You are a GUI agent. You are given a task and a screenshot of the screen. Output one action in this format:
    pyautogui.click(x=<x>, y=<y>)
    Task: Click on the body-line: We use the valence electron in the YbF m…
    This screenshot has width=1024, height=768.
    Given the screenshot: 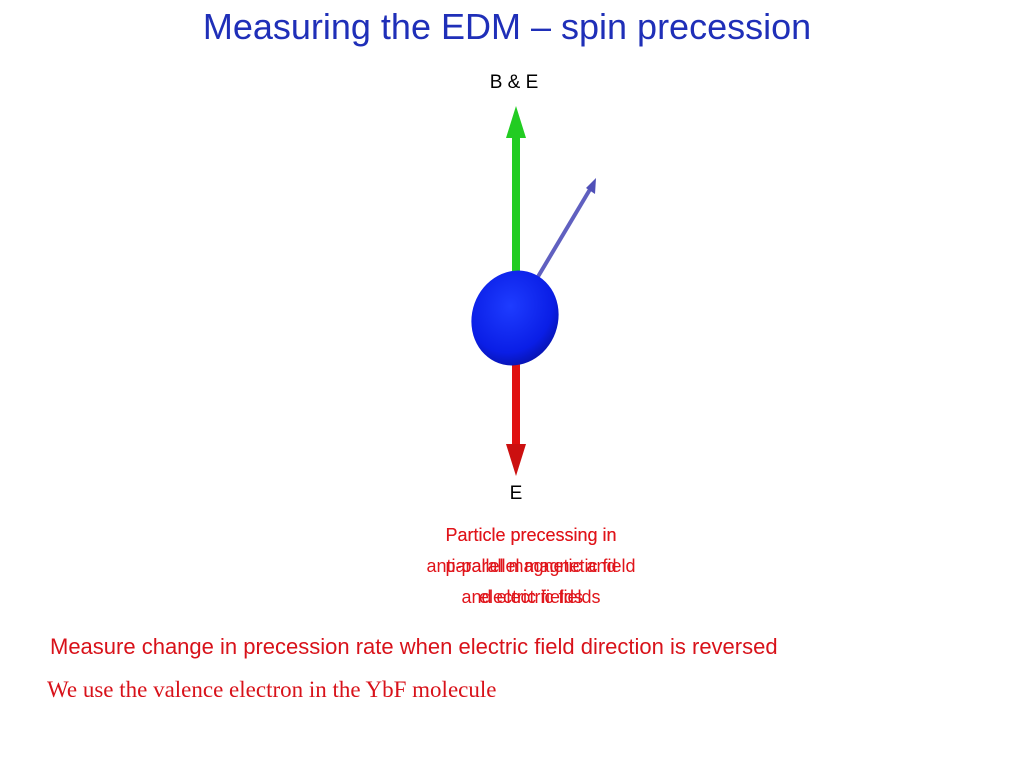 What is the action you would take?
    pyautogui.click(x=272, y=689)
    